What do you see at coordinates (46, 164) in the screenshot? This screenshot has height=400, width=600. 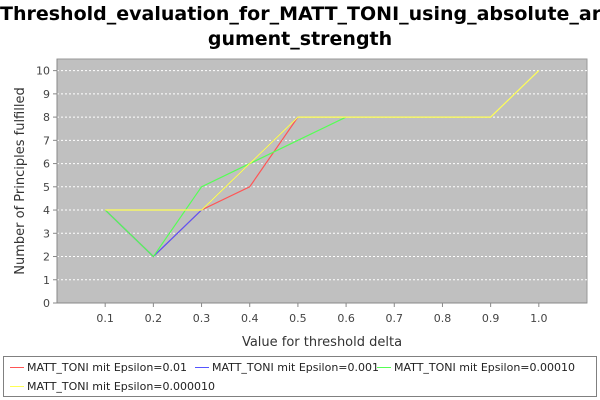 I see `y-tick-label: 6` at bounding box center [46, 164].